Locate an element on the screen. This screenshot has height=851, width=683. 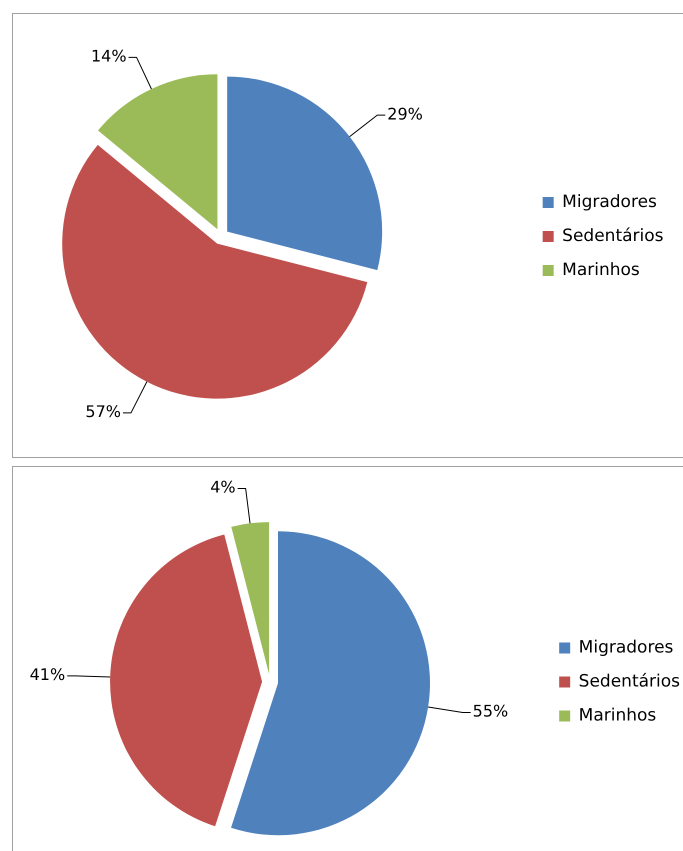
data-label: 29% is located at coordinates (405, 114).